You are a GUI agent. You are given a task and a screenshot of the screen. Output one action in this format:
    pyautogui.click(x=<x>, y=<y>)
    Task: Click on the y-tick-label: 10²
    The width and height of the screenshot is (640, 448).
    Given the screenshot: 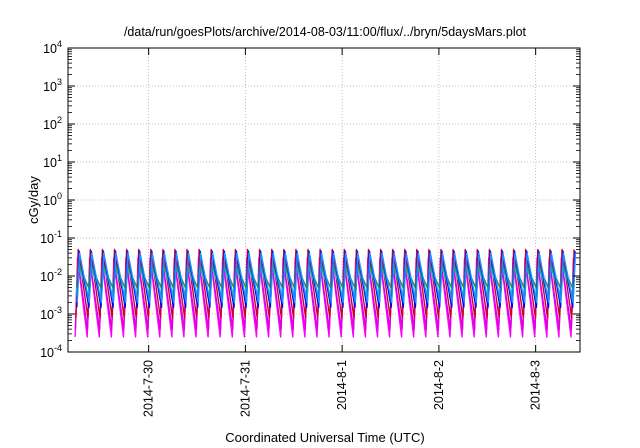 What is the action you would take?
    pyautogui.click(x=52, y=123)
    